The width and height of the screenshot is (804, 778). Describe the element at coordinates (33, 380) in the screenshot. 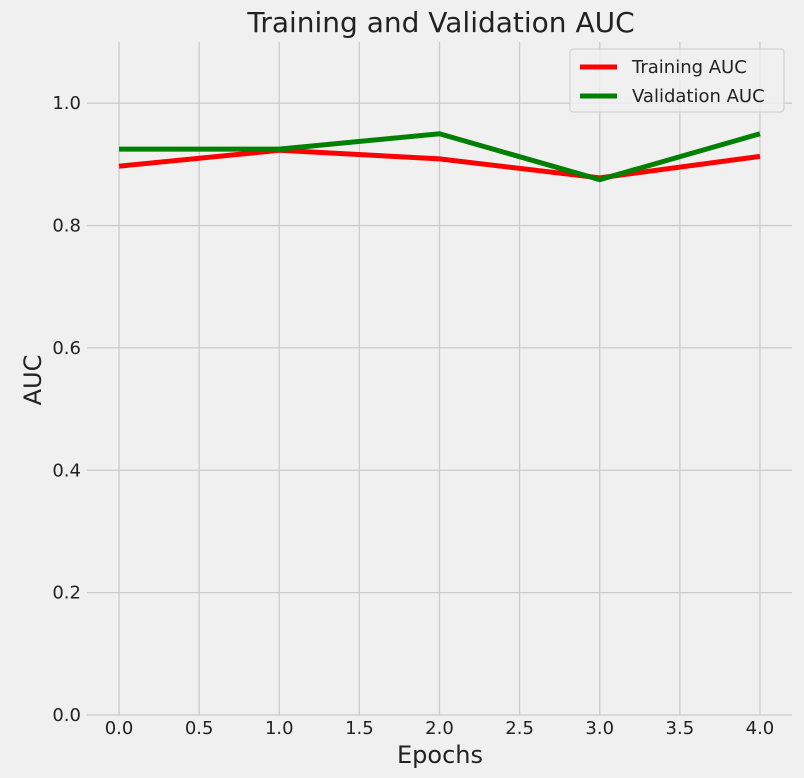

I see `y-axis-label: AUC` at that location.